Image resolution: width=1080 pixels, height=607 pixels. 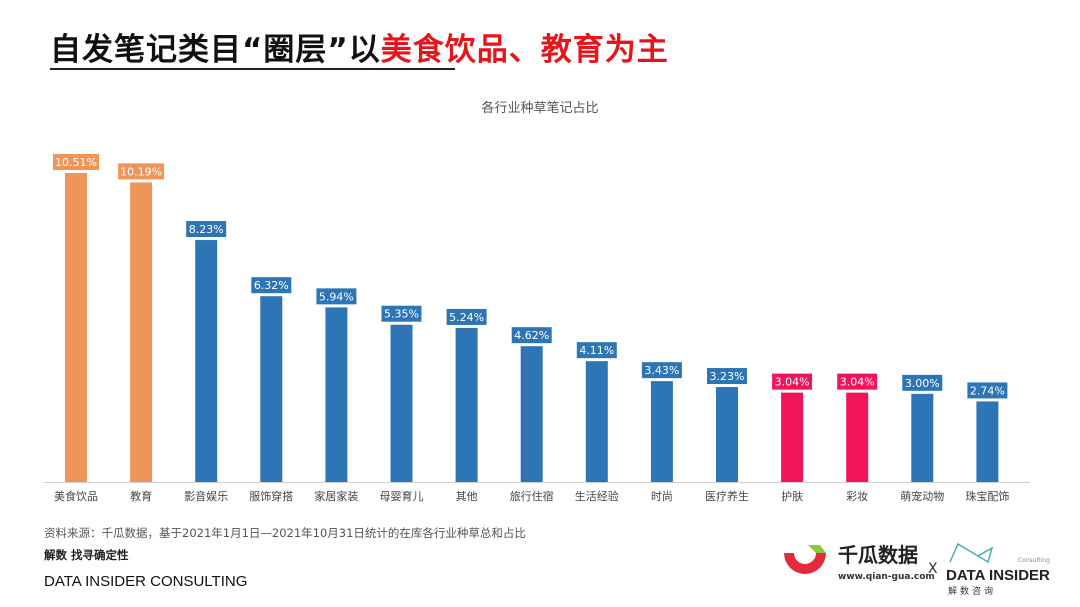 I want to click on data-label: 3.23%, so click(x=727, y=376).